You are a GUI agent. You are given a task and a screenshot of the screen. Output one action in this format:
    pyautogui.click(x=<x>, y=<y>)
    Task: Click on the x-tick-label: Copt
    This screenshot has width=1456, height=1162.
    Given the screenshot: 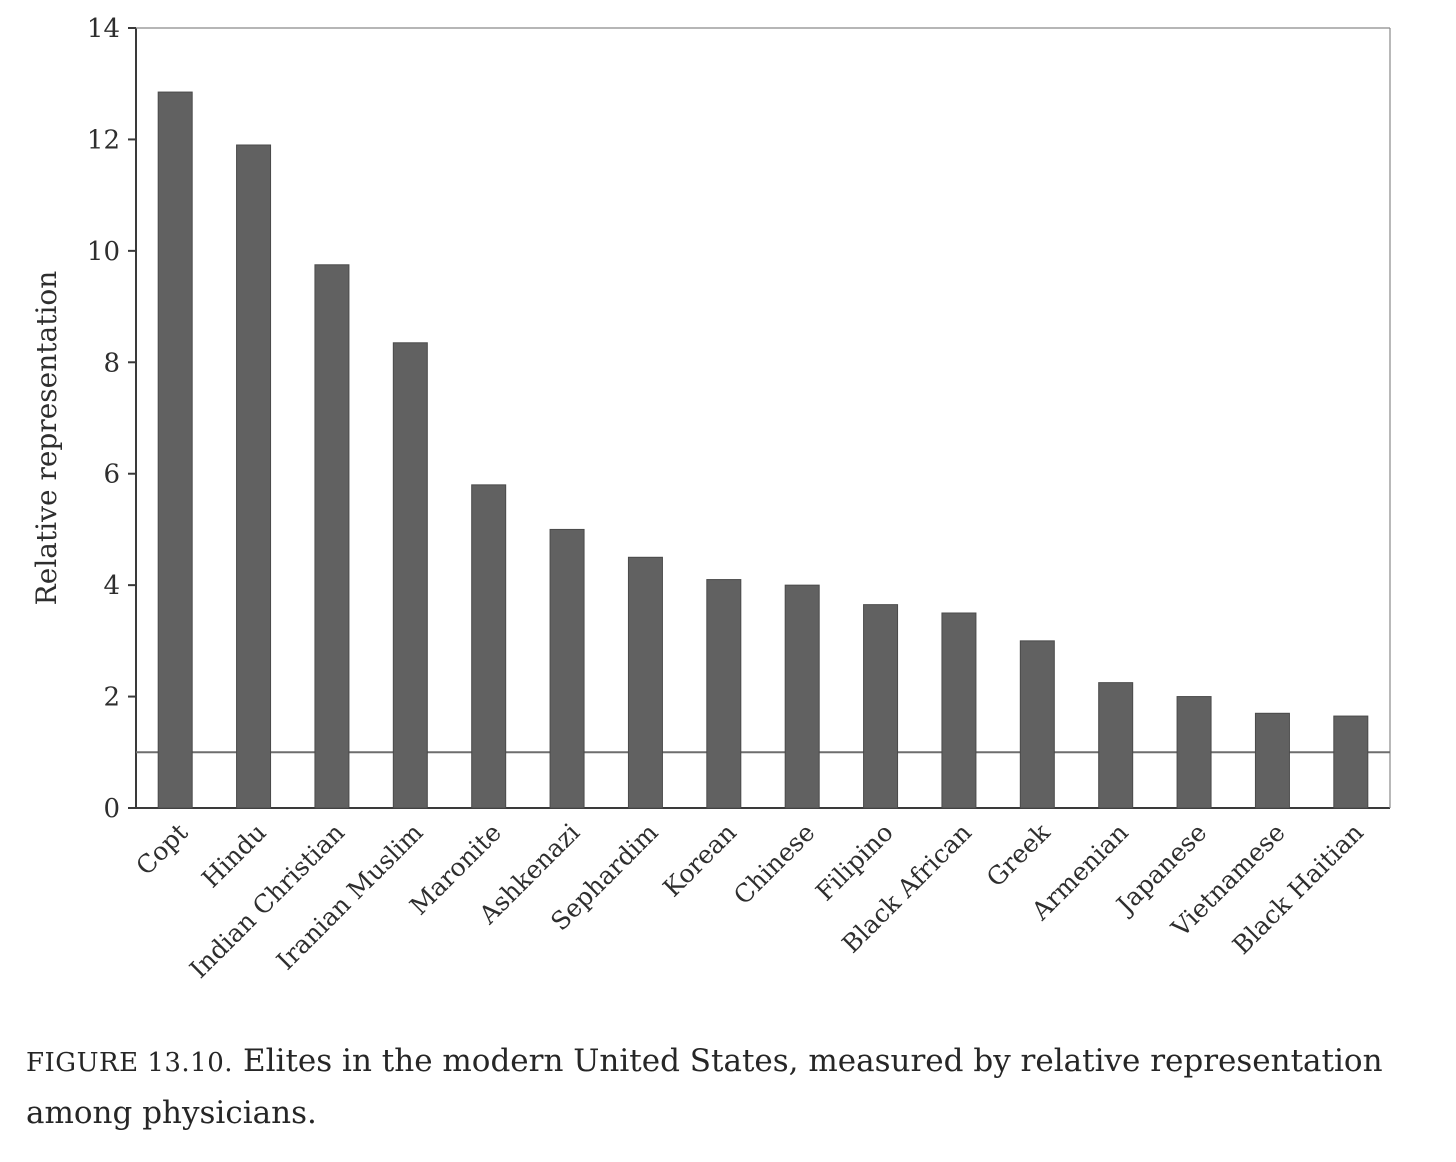 What is the action you would take?
    pyautogui.click(x=161, y=849)
    